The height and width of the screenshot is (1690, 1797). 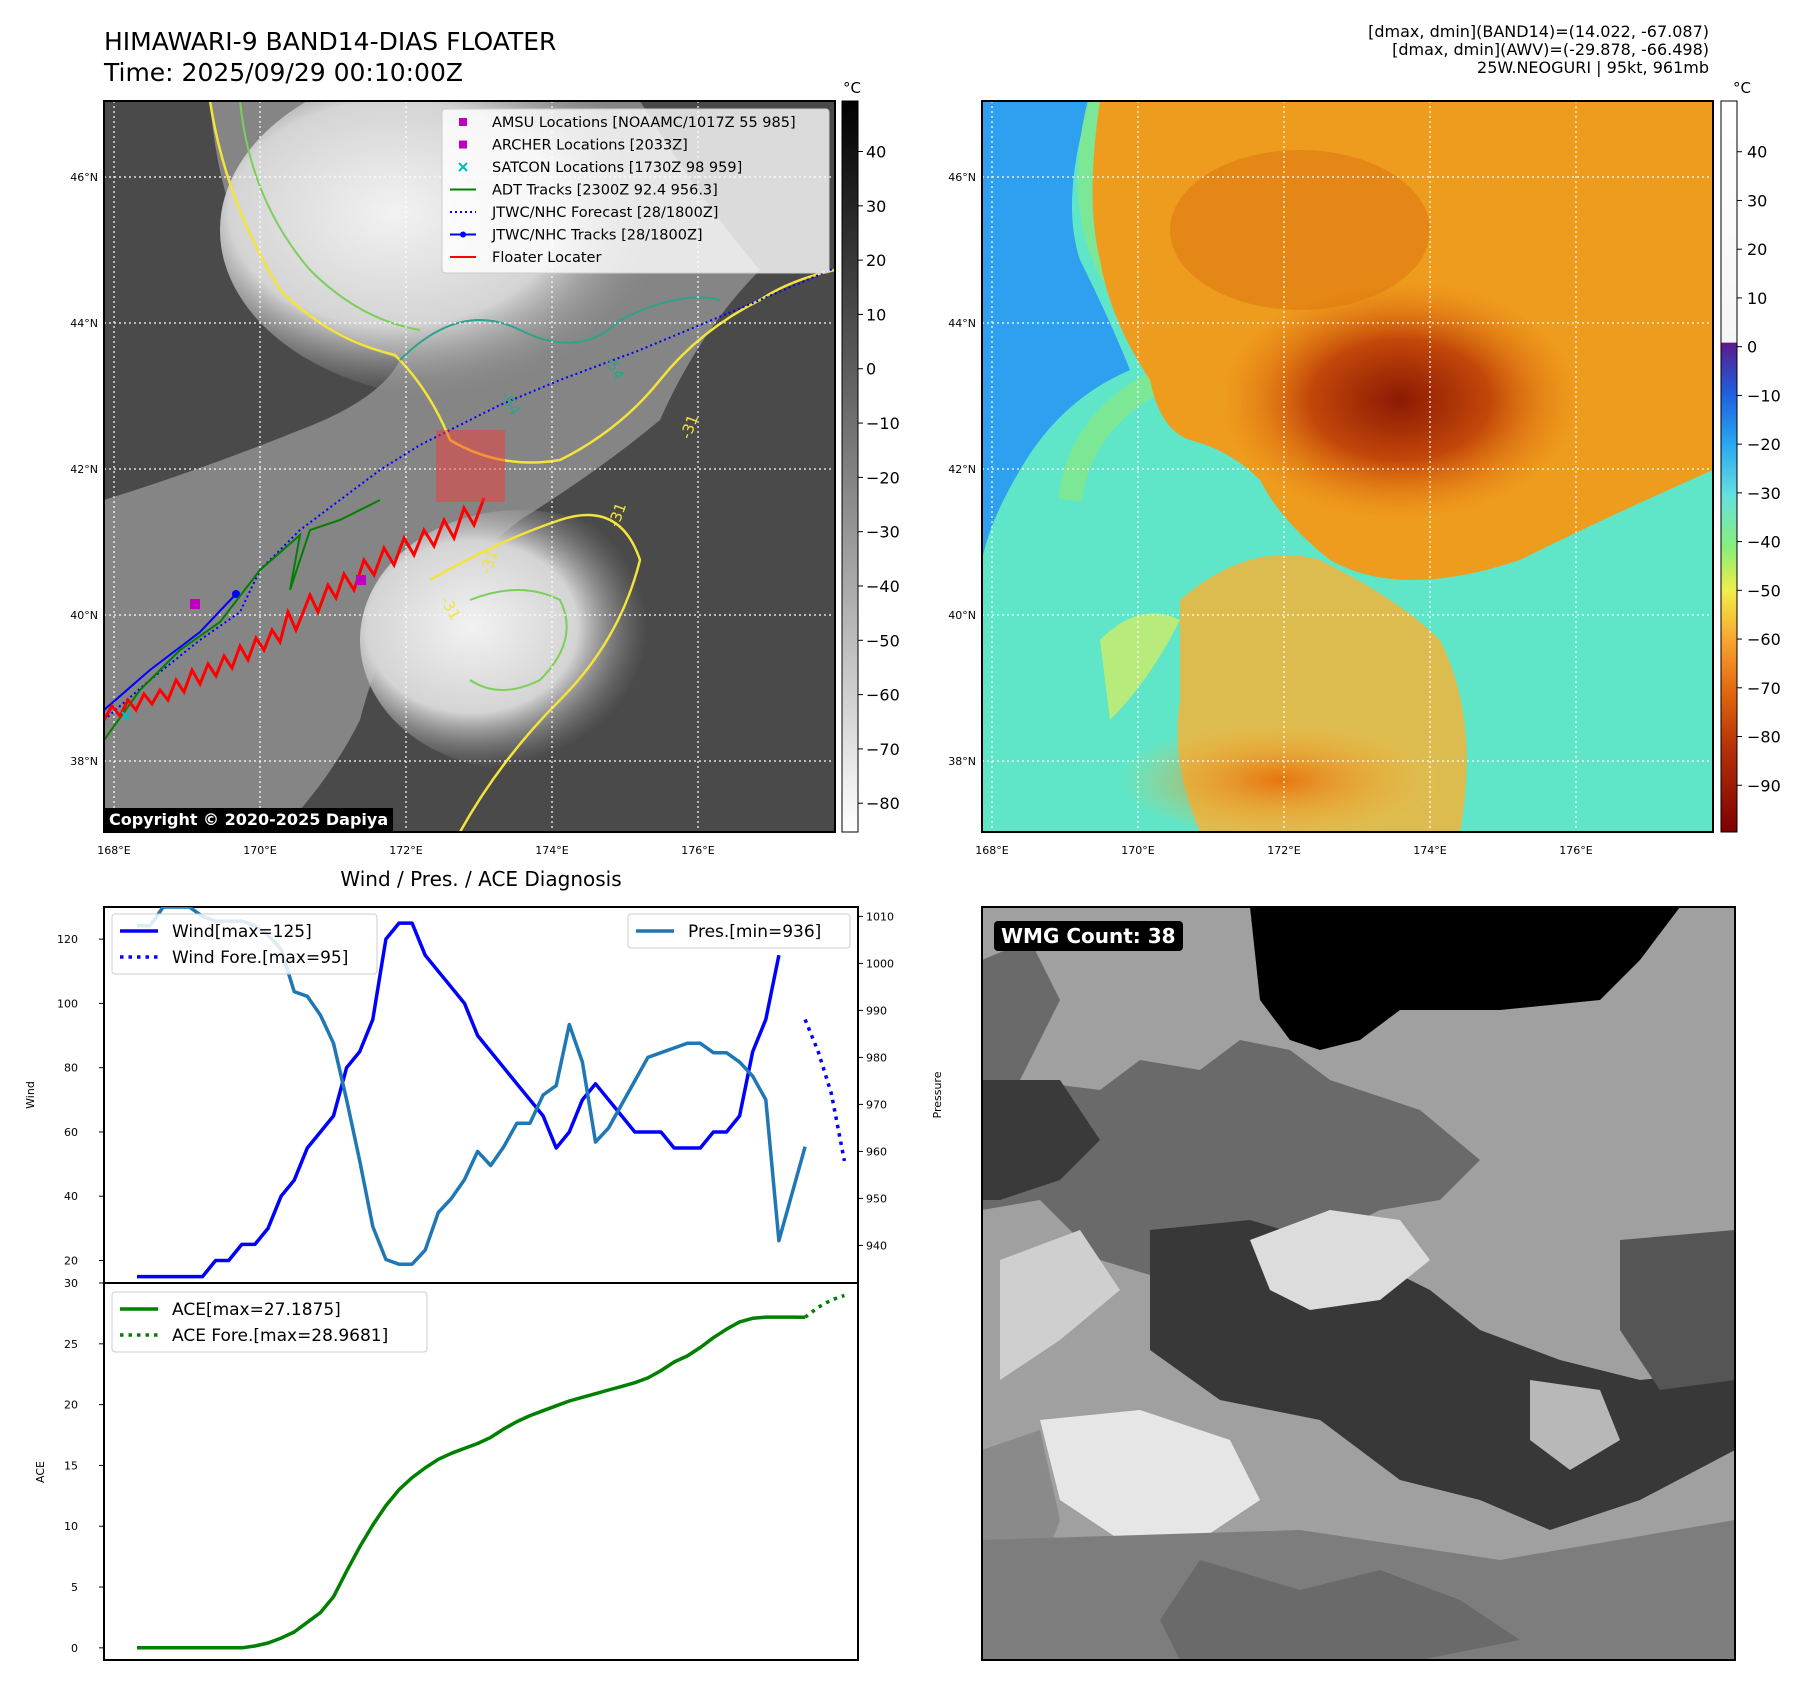 I want to click on awv-colorbar-tick-label: 40, so click(x=1757, y=152).